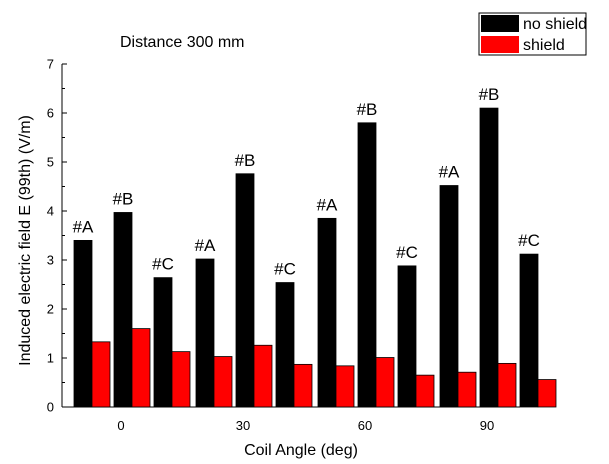 The width and height of the screenshot is (609, 464). What do you see at coordinates (50, 260) in the screenshot?
I see `y-tick-label: 3` at bounding box center [50, 260].